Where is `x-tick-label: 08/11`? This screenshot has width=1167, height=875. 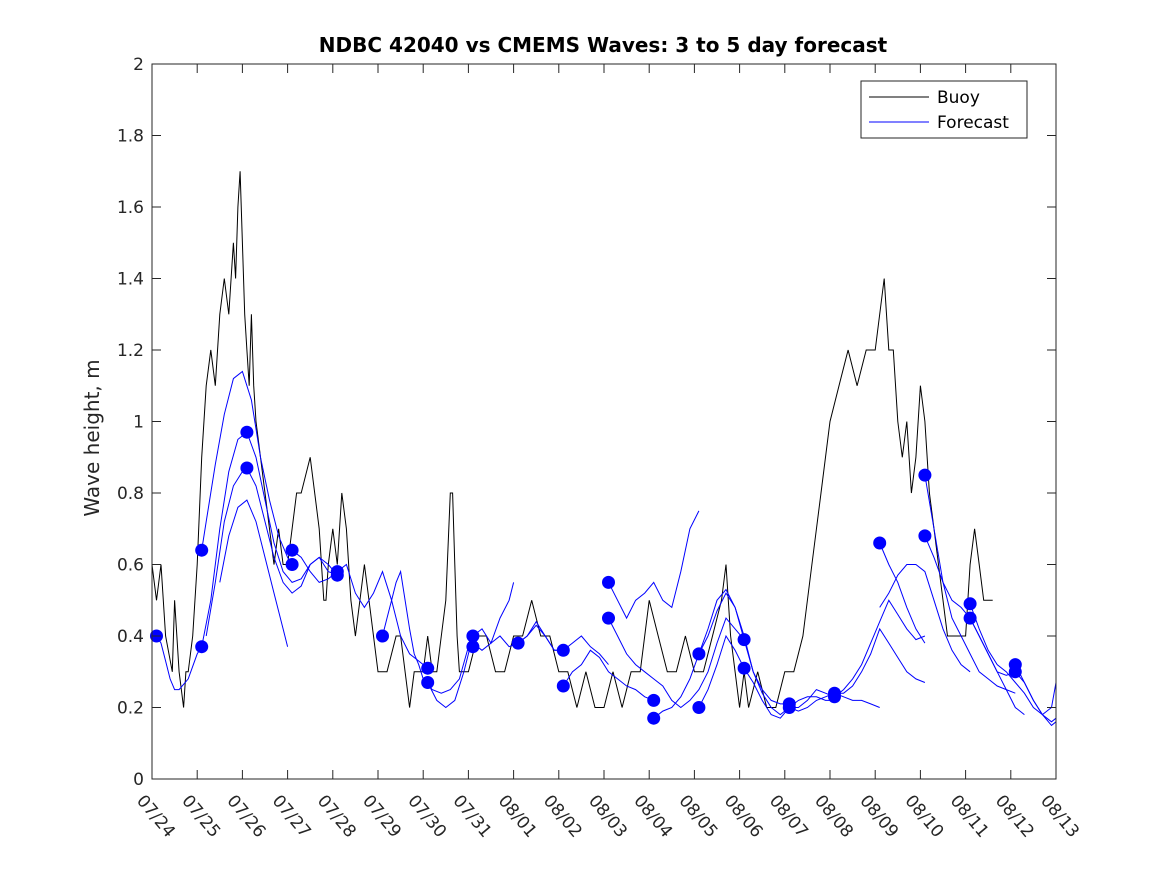
x-tick-label: 08/11 is located at coordinates (969, 816).